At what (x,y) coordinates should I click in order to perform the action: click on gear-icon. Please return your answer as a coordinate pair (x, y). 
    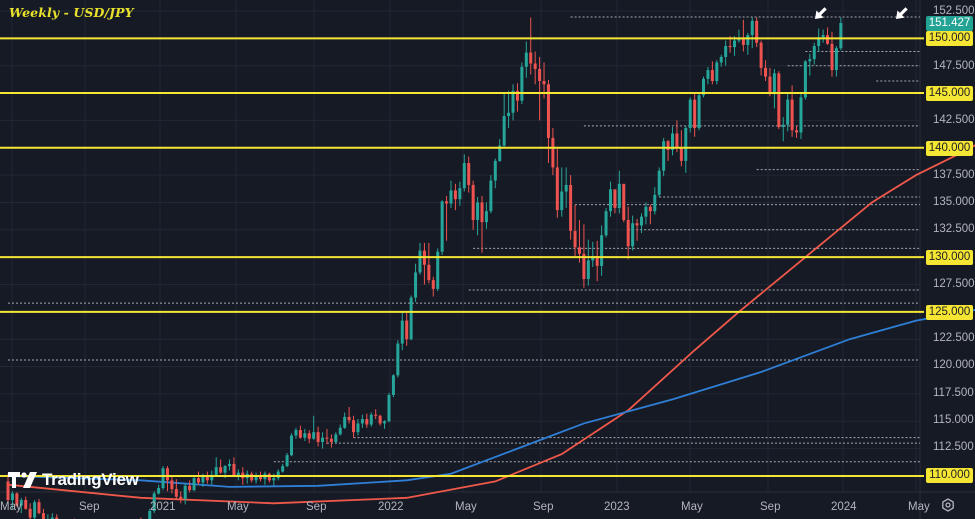
    Looking at the image, I should click on (948, 505).